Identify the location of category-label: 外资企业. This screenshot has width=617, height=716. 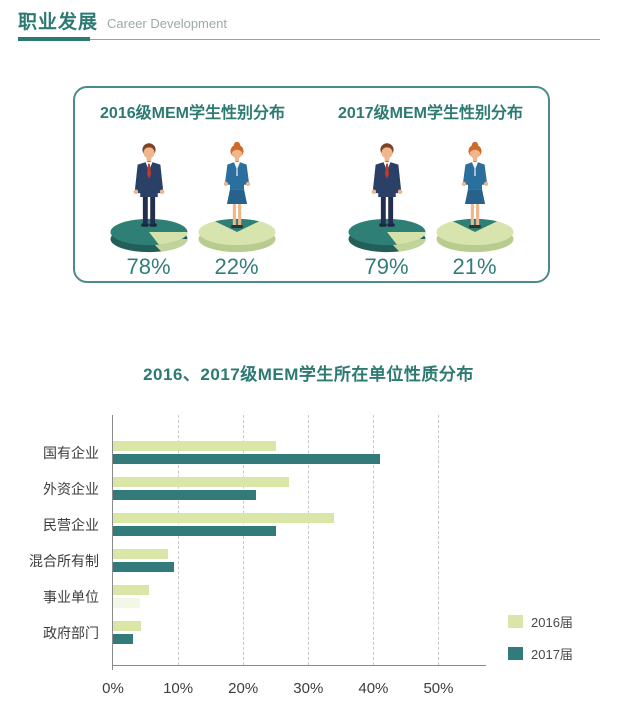
(71, 488).